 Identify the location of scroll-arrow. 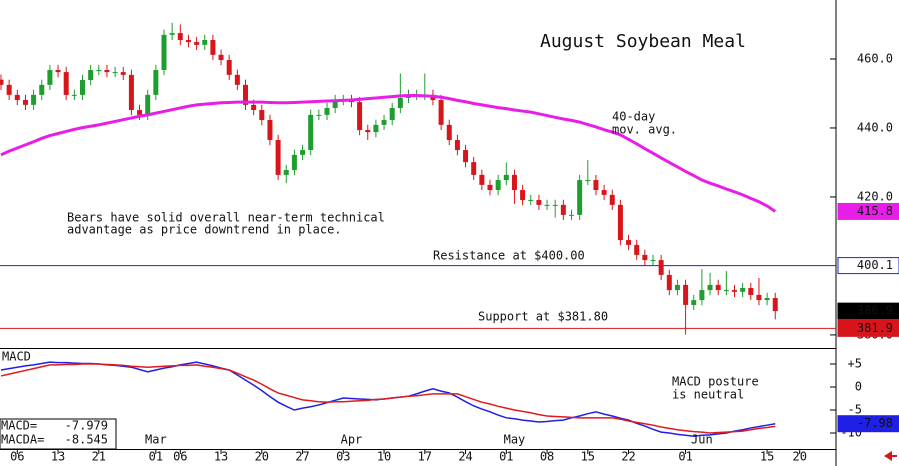
(888, 456).